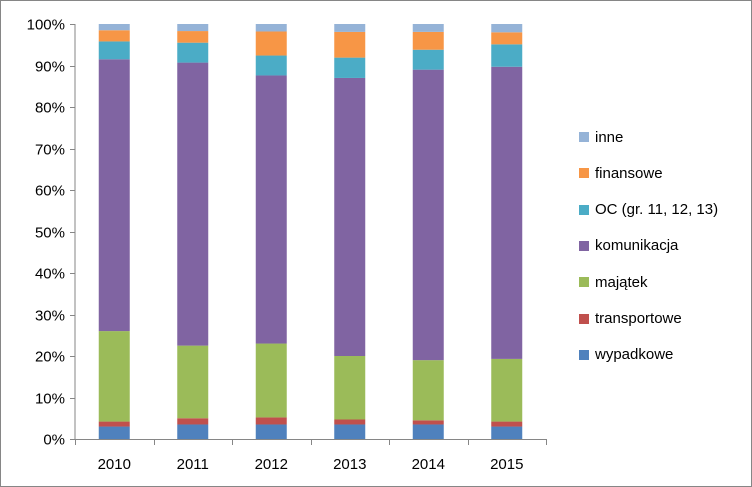 This screenshot has height=487, width=752. Describe the element at coordinates (193, 421) in the screenshot. I see `bar-segment-transportowe-2011` at that location.